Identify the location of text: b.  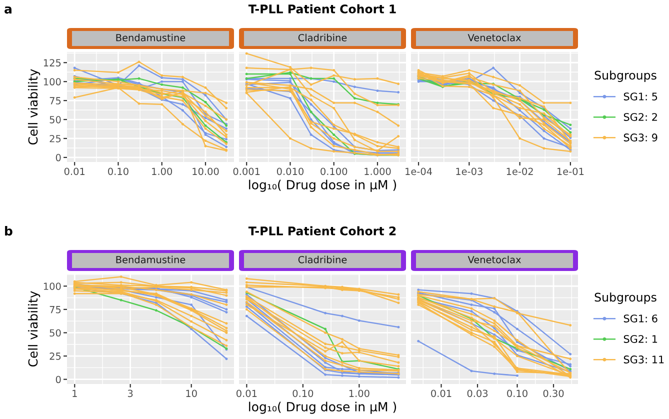
(8, 231).